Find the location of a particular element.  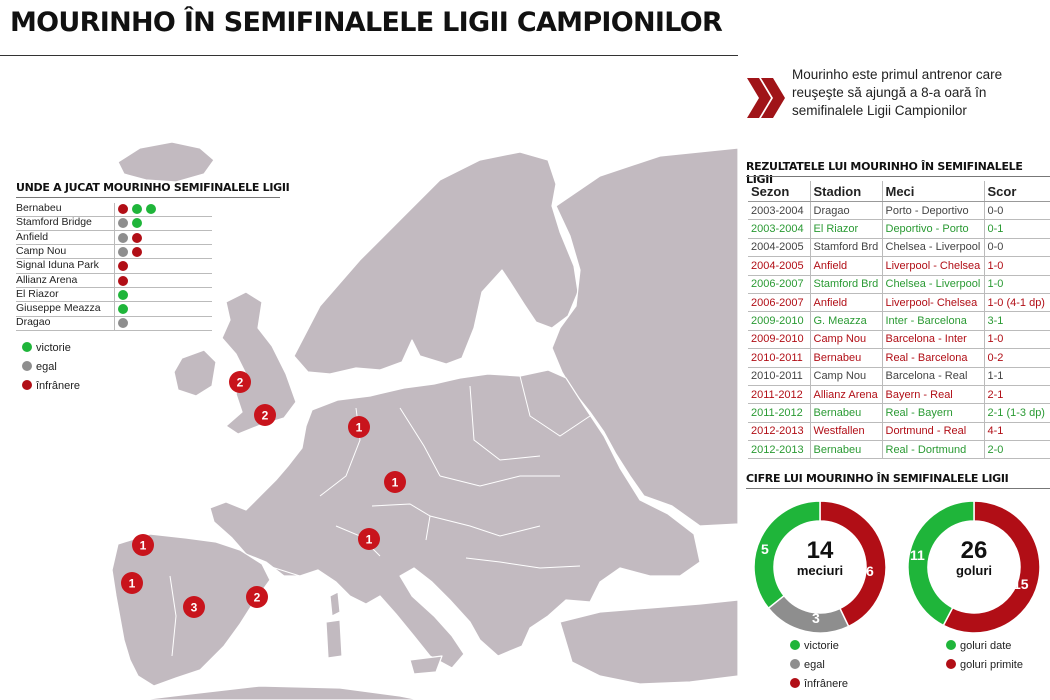

venue-name: Stamford Bridge is located at coordinates (54, 222).